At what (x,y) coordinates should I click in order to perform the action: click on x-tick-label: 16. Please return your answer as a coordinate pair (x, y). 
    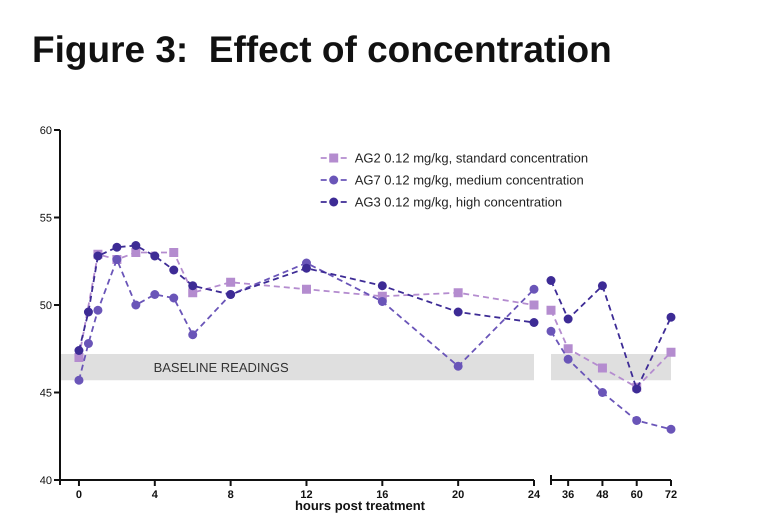
    Looking at the image, I should click on (382, 495).